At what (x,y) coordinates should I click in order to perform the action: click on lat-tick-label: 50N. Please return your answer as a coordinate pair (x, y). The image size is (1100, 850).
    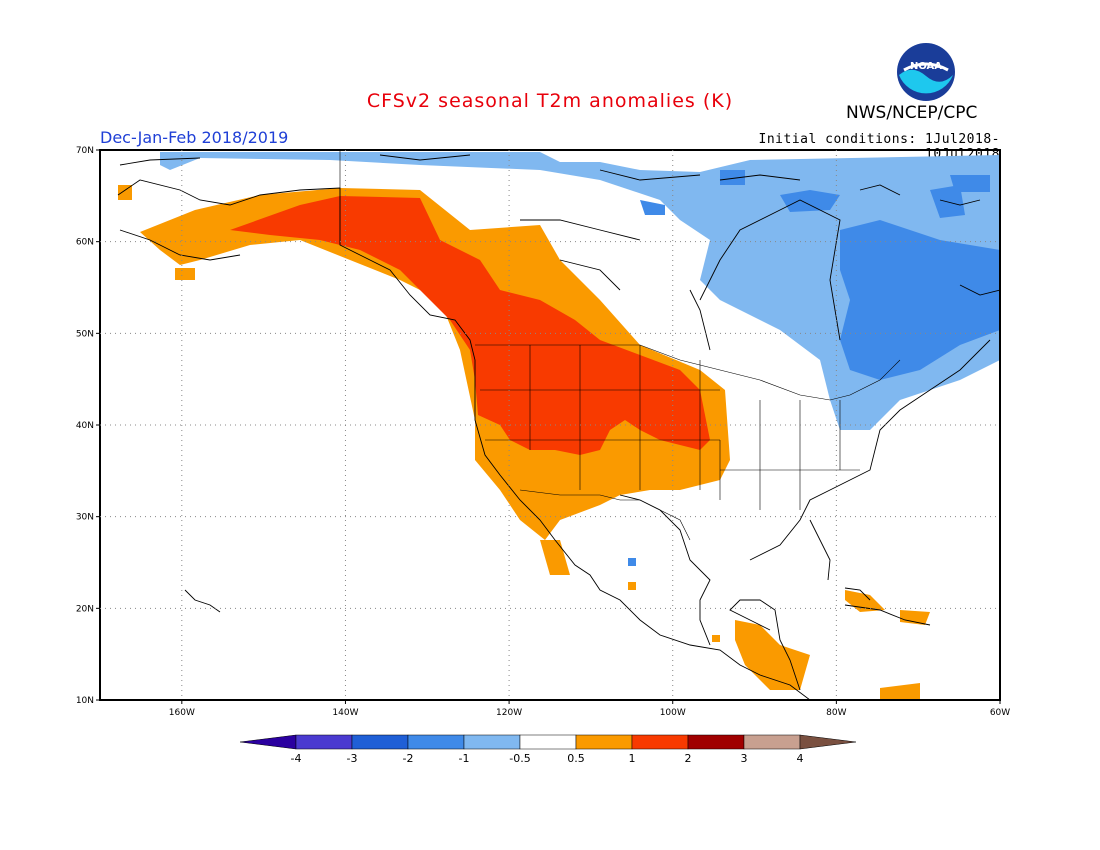
    Looking at the image, I should click on (85, 334).